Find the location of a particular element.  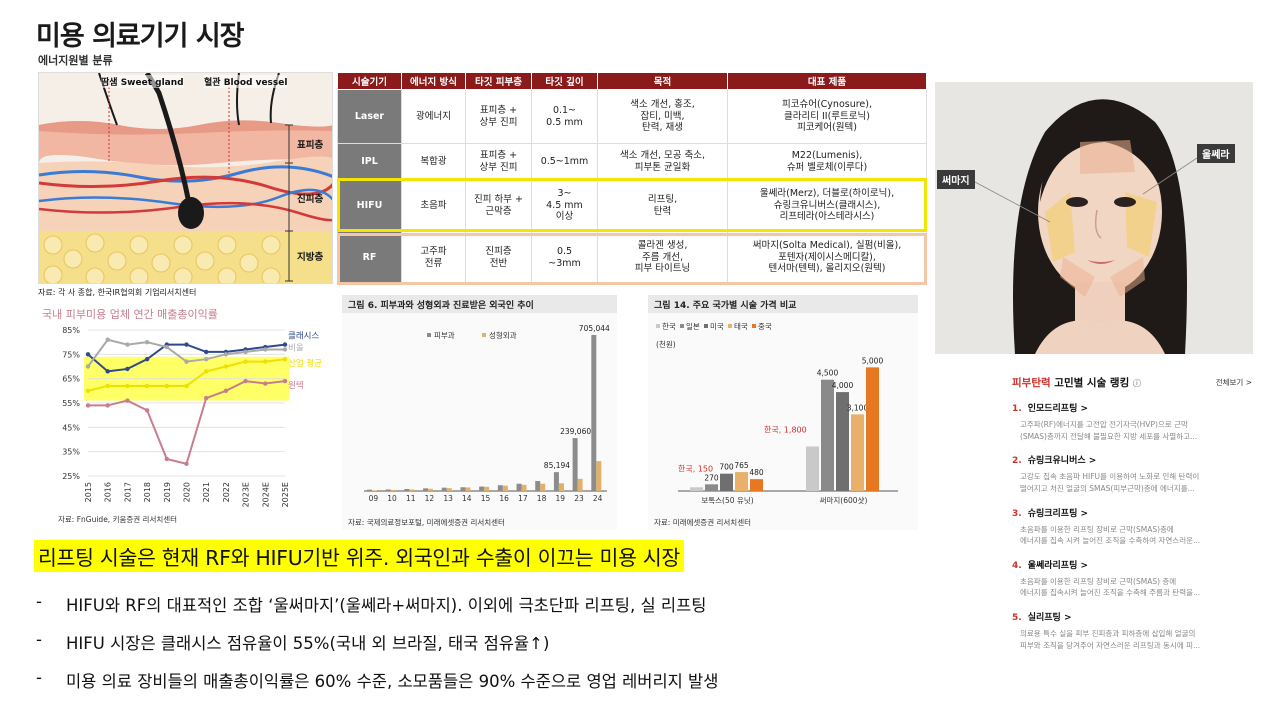

ranking-item-name: 슈링크유니버스 > is located at coordinates (1062, 461).